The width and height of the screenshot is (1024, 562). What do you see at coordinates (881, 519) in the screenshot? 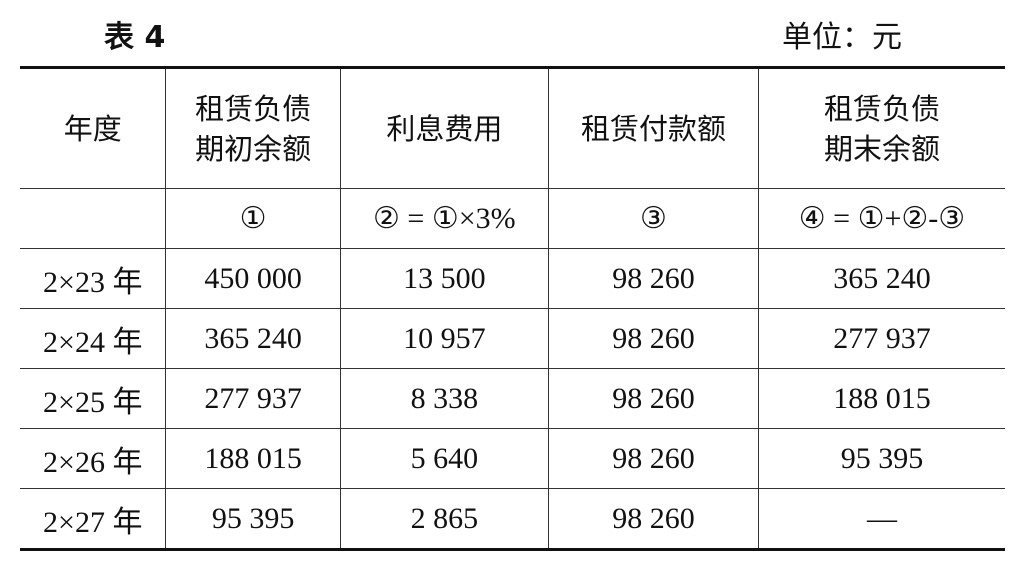
I see `table-cell: —` at bounding box center [881, 519].